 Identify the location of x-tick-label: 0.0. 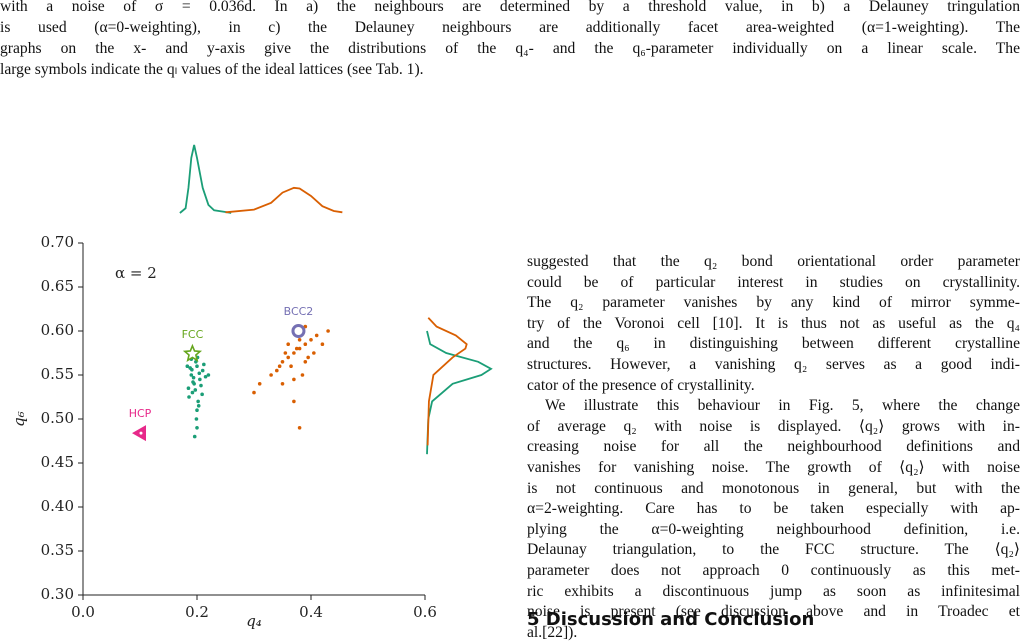
(83, 612).